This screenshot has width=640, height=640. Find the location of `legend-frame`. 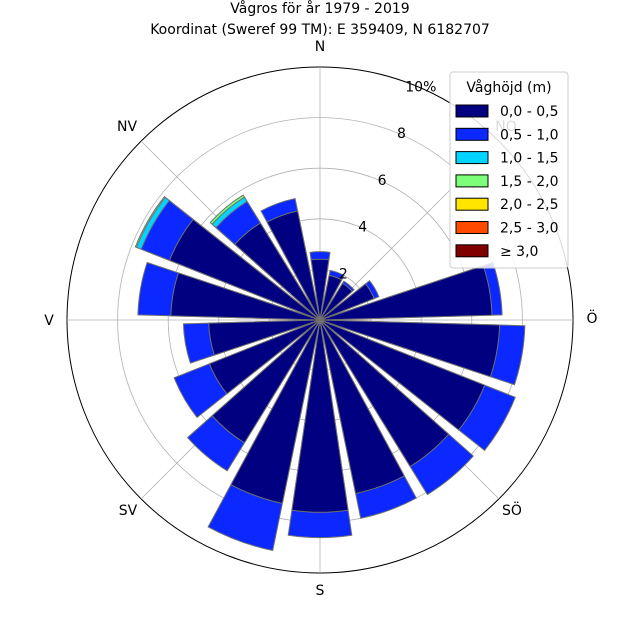

legend-frame is located at coordinates (509, 170).